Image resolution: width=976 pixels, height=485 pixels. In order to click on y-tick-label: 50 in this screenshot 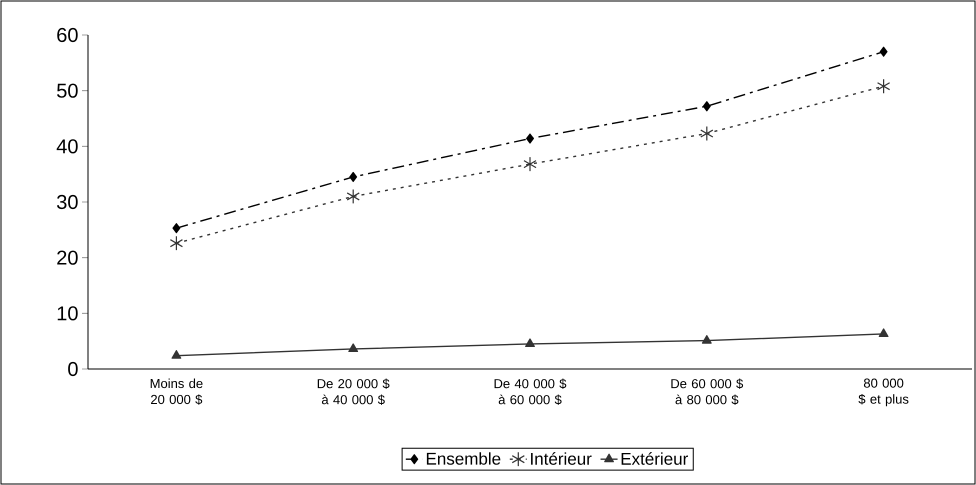, I will do `click(67, 91)`.